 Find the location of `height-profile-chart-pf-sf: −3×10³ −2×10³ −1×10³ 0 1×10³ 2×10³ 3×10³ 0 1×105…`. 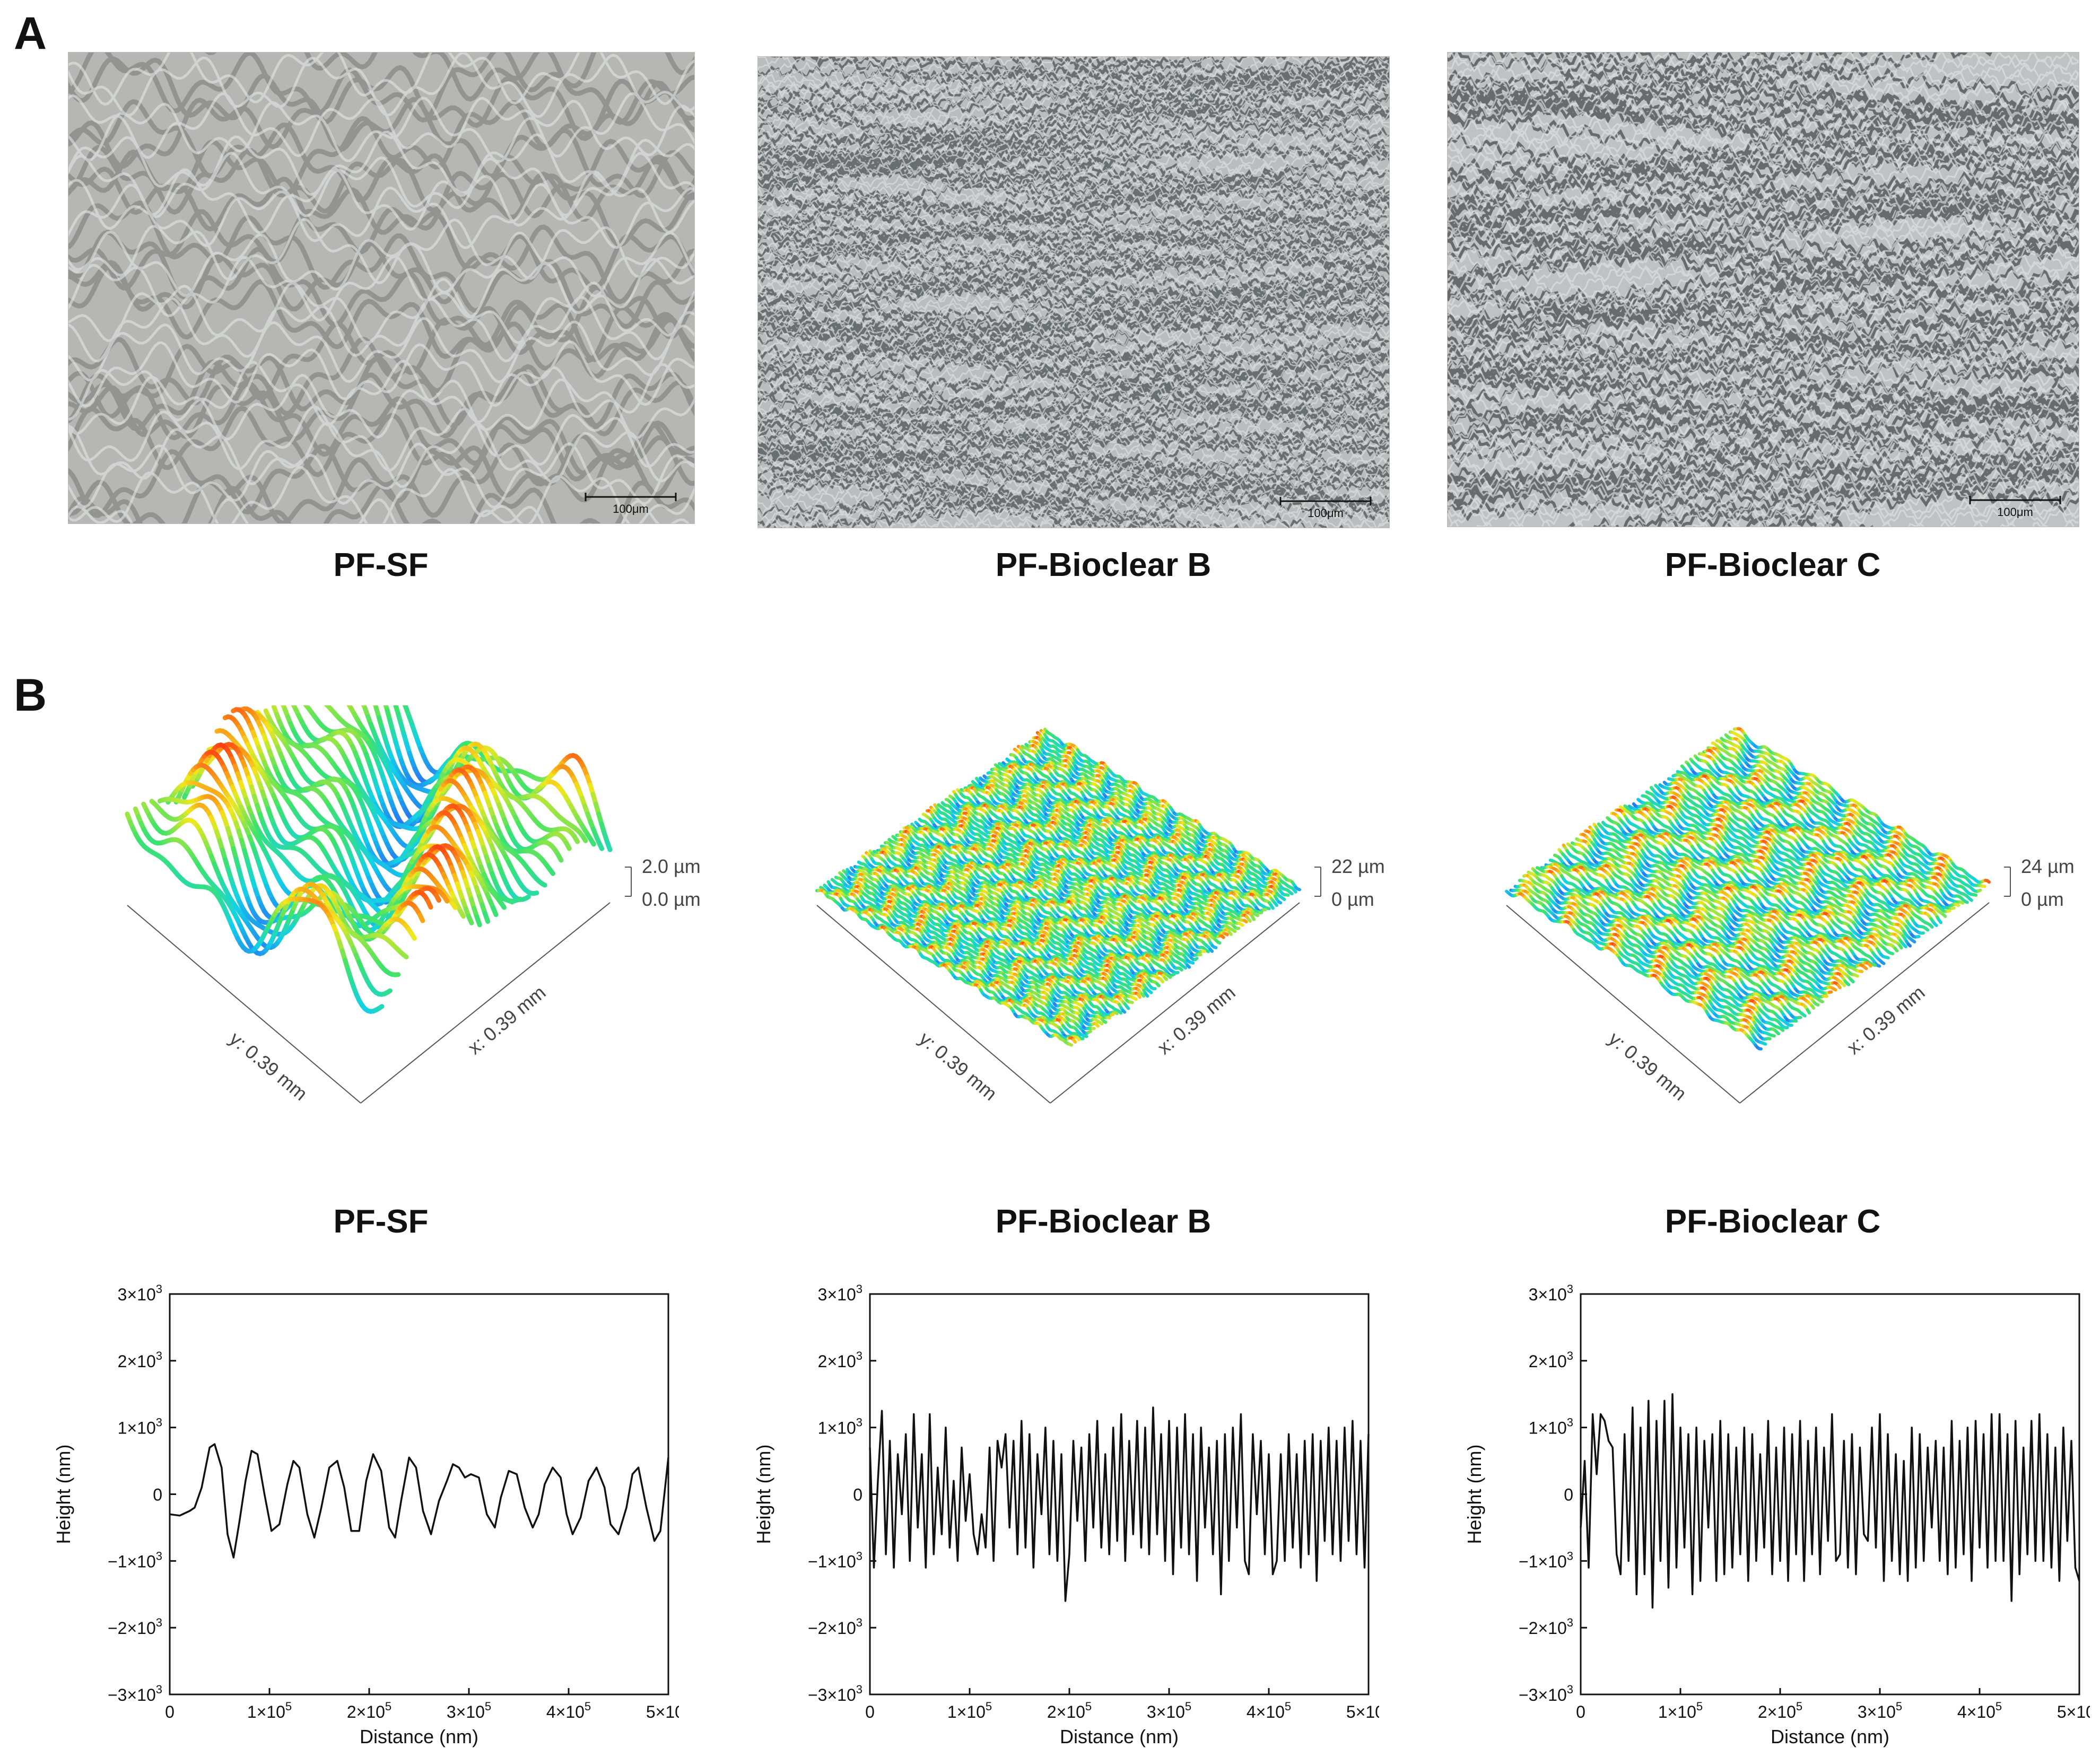

height-profile-chart-pf-sf: −3×10³ −2×10³ −1×10³ 0 1×10³ 2×10³ 3×10³ 0 1×105… is located at coordinates (360, 1516).